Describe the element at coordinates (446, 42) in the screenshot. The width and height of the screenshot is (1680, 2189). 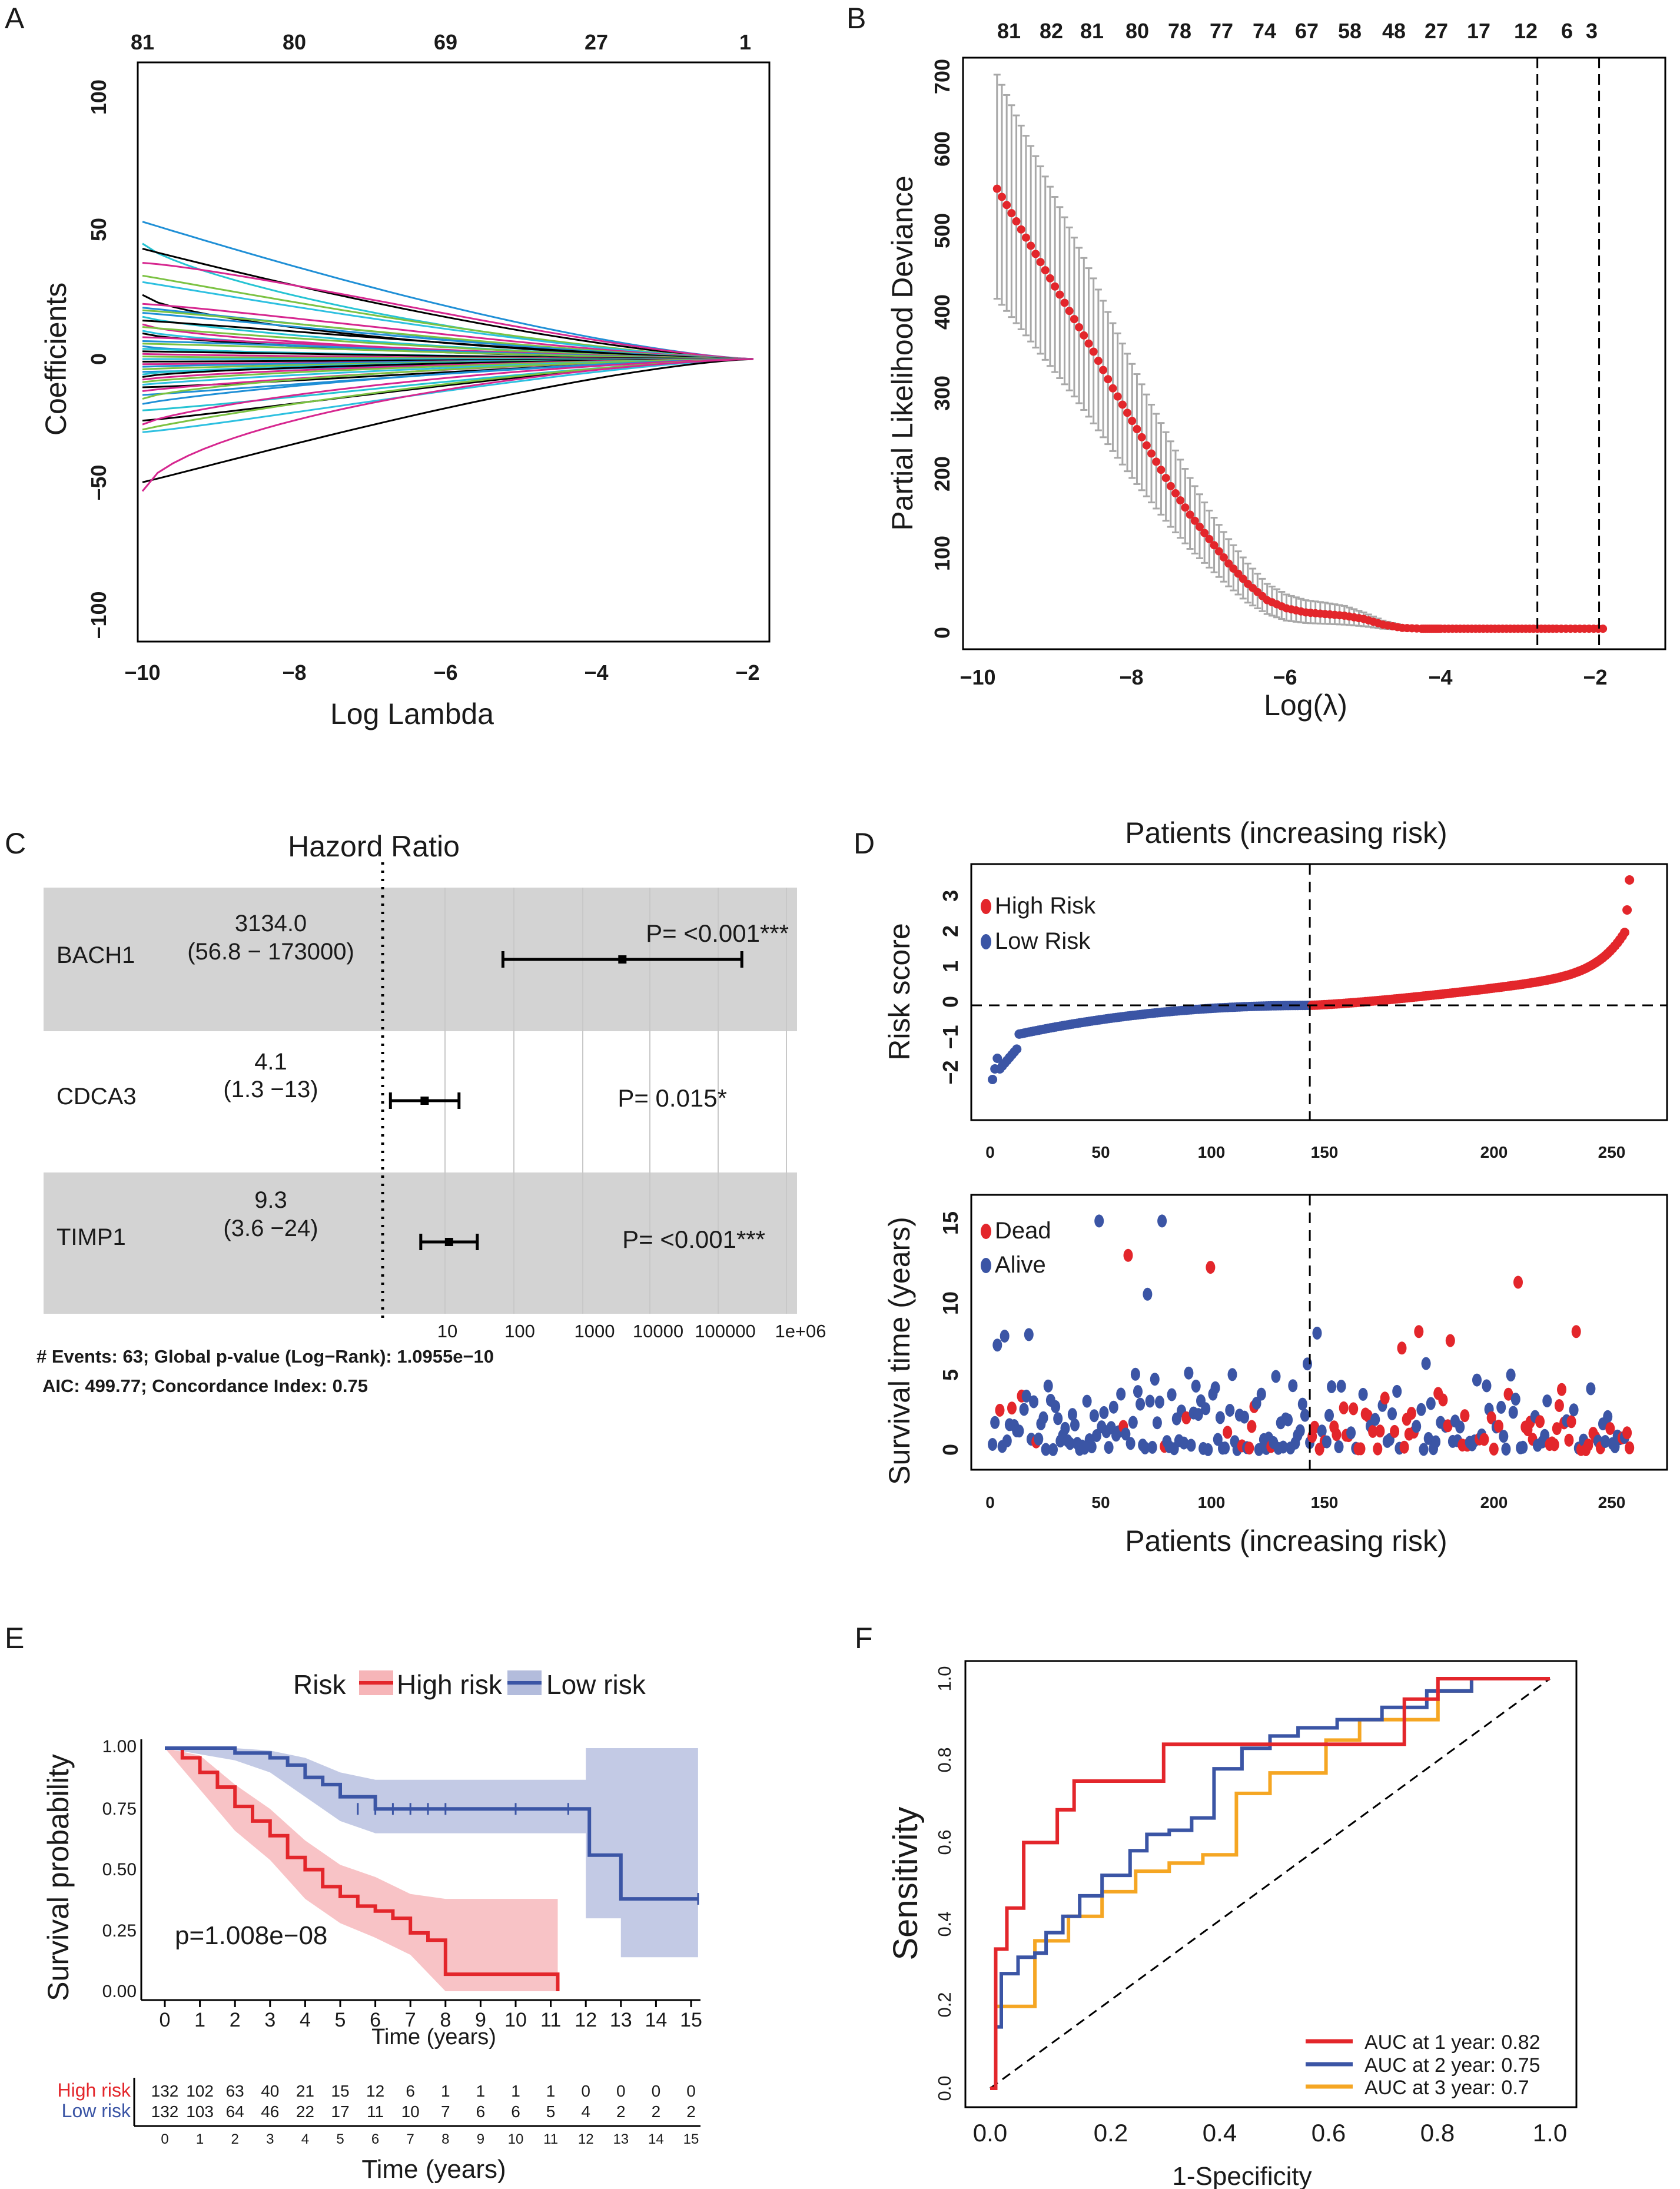
I see `top-tick: 69` at that location.